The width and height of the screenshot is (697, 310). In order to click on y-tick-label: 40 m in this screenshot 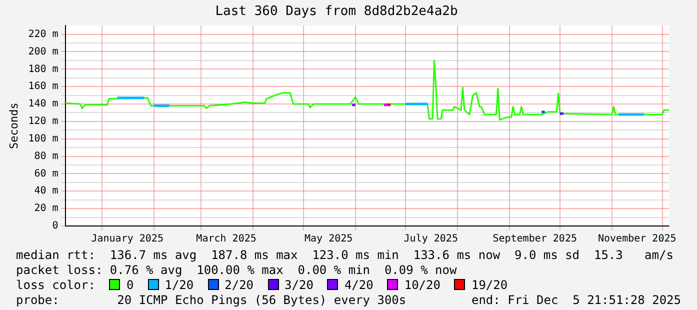, I will do `click(46, 191)`.